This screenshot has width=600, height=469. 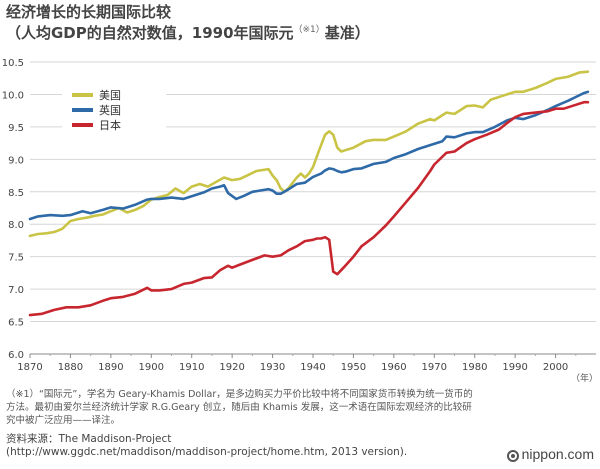 I want to click on y-axis-tick-labels: 6.0 6.5 7.0 7.5 8.0 8.5 9.0 9.5 10.0 10.5, so click(x=13, y=209).